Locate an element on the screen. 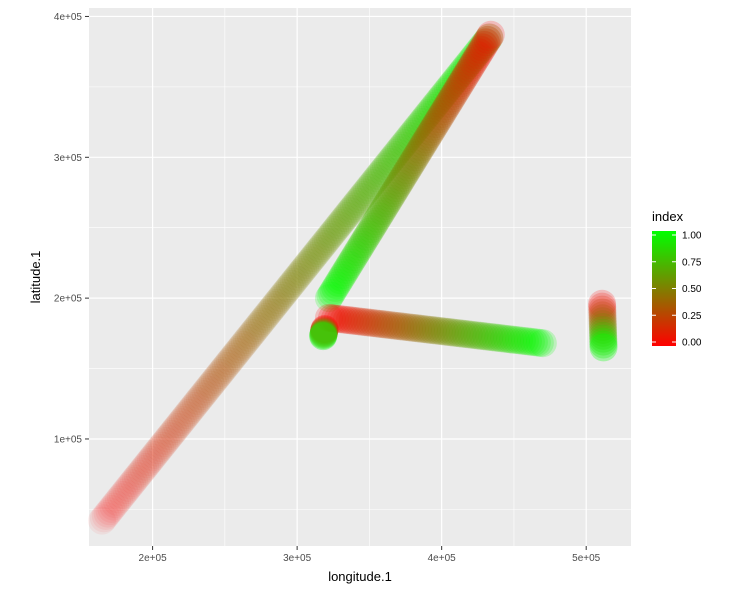 The width and height of the screenshot is (743, 597). legend-label: 0.25 is located at coordinates (692, 316).